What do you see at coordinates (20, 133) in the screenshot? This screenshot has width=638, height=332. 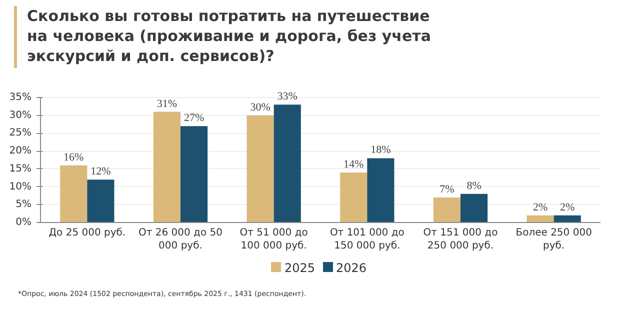 I see `y-tick-label: 25%` at bounding box center [20, 133].